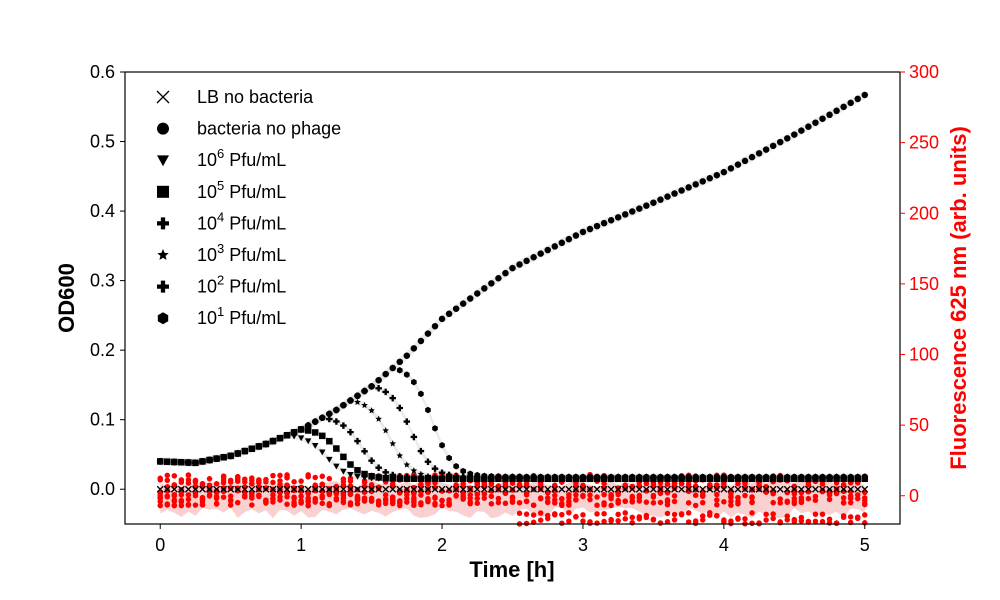  I want to click on legend-label: bacteria no phage, so click(269, 129).